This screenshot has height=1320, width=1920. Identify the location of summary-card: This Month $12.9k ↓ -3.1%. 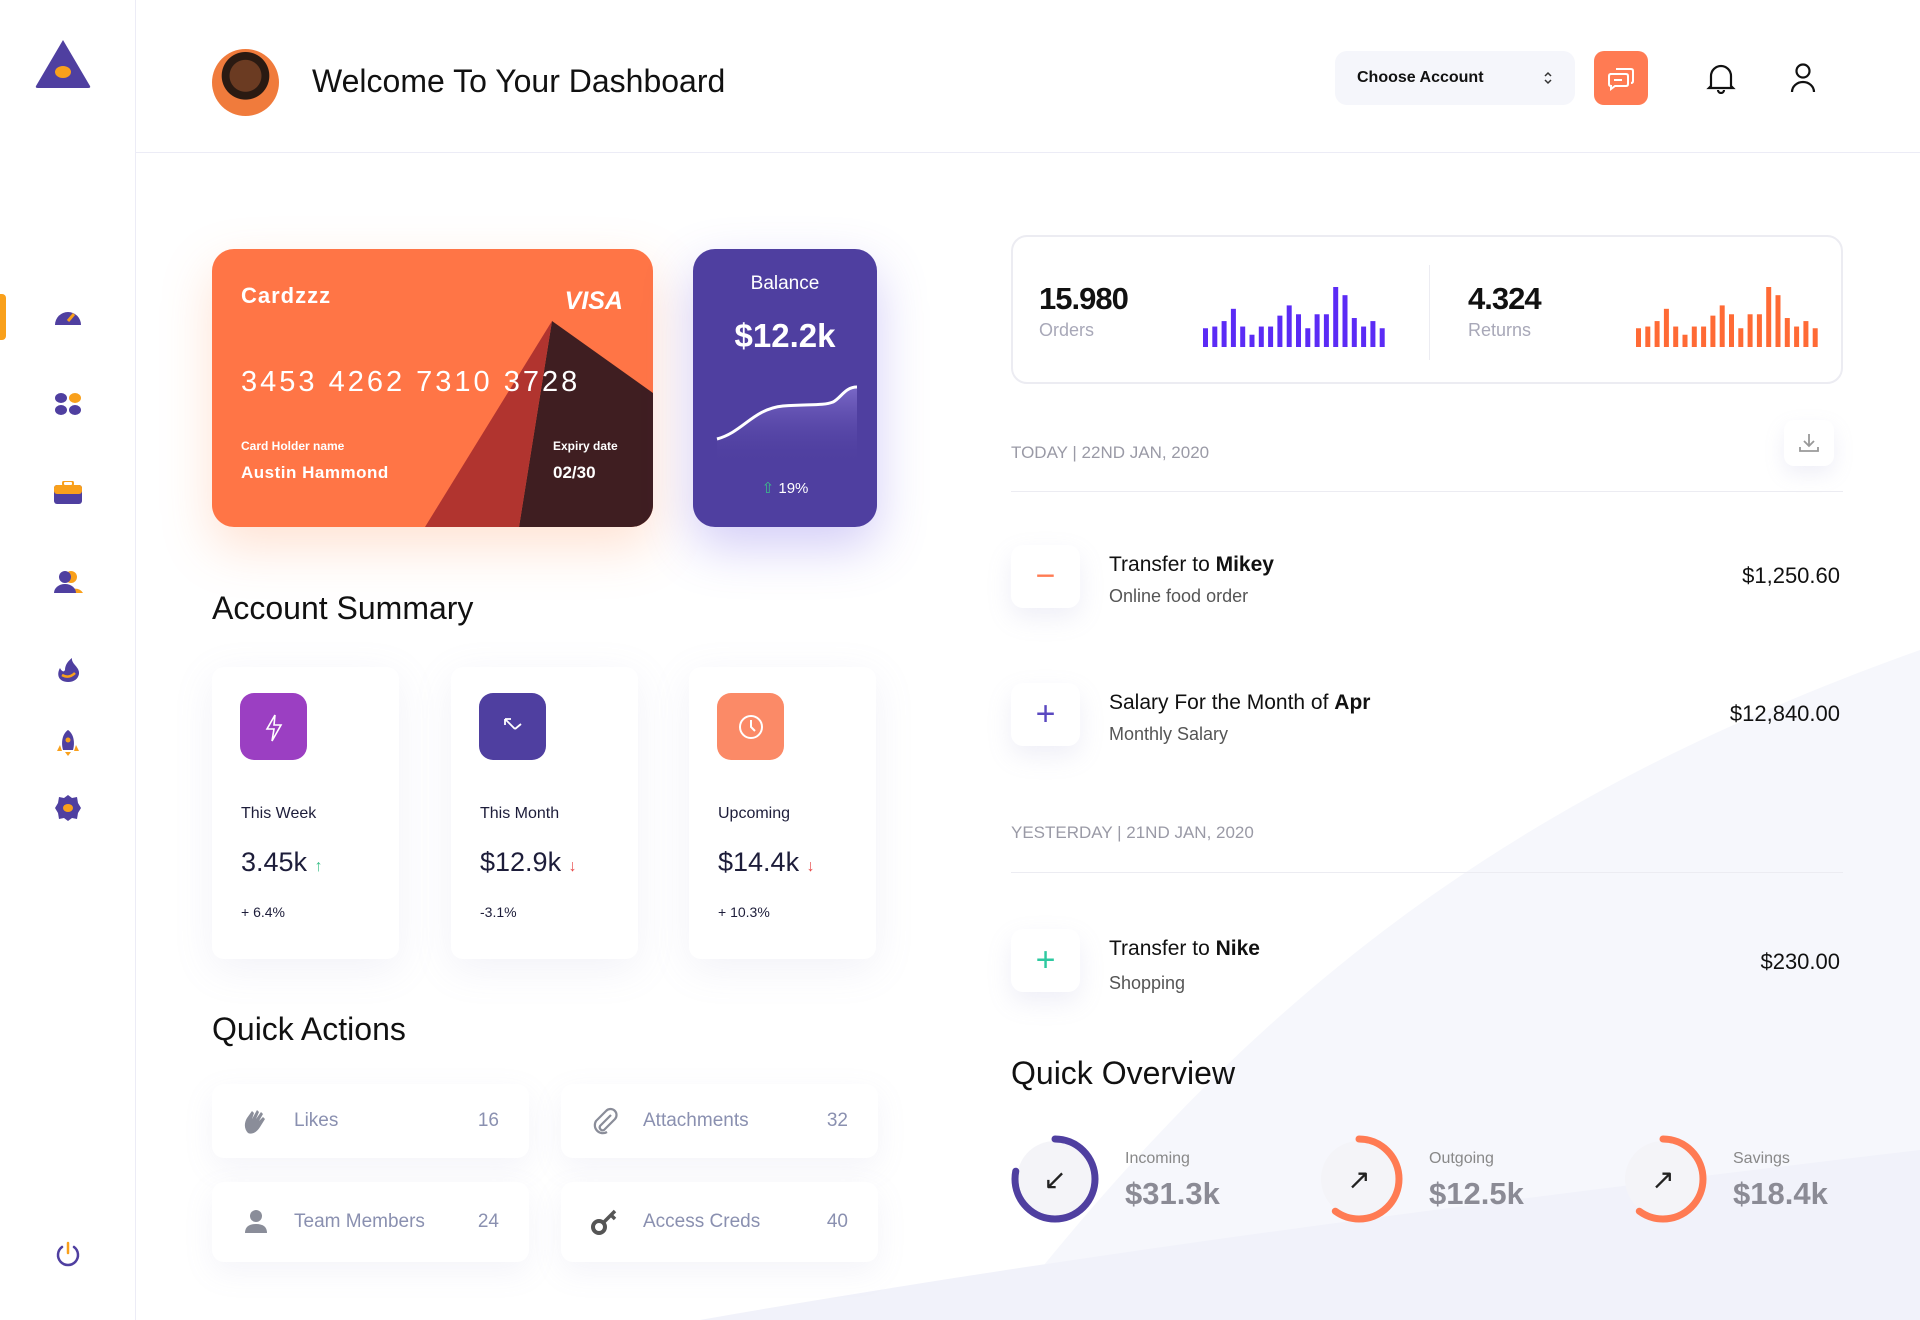
(544, 813).